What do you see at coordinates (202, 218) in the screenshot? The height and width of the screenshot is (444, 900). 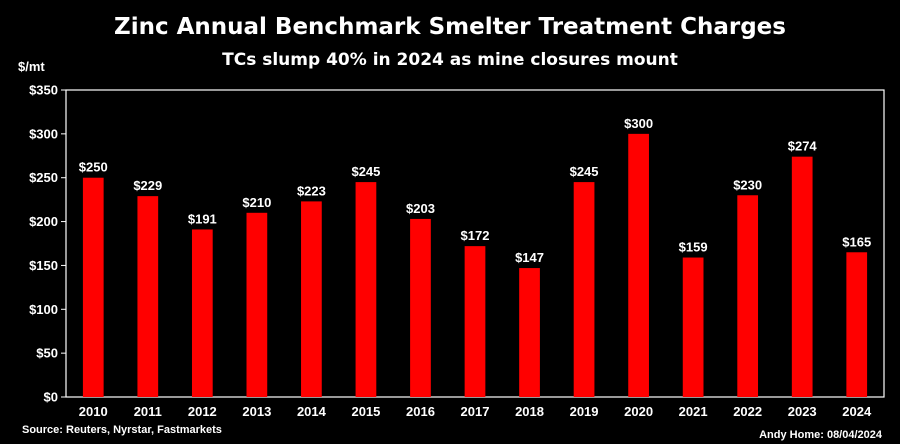 I see `data-label-2012: $191` at bounding box center [202, 218].